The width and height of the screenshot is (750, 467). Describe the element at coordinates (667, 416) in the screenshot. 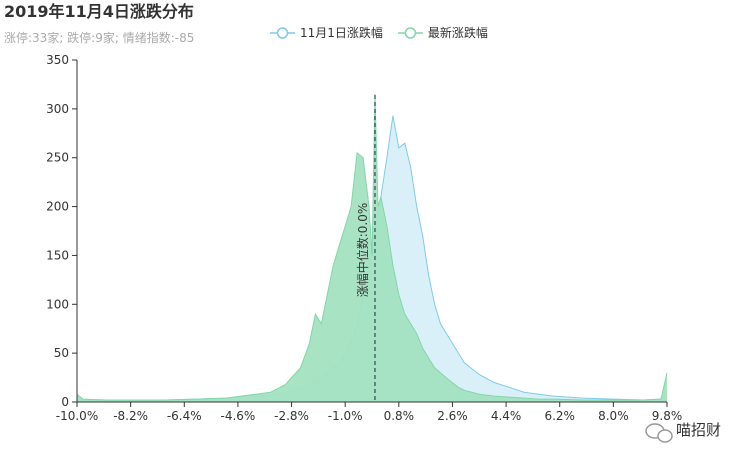

I see `x-tick-label: 9.8%` at that location.